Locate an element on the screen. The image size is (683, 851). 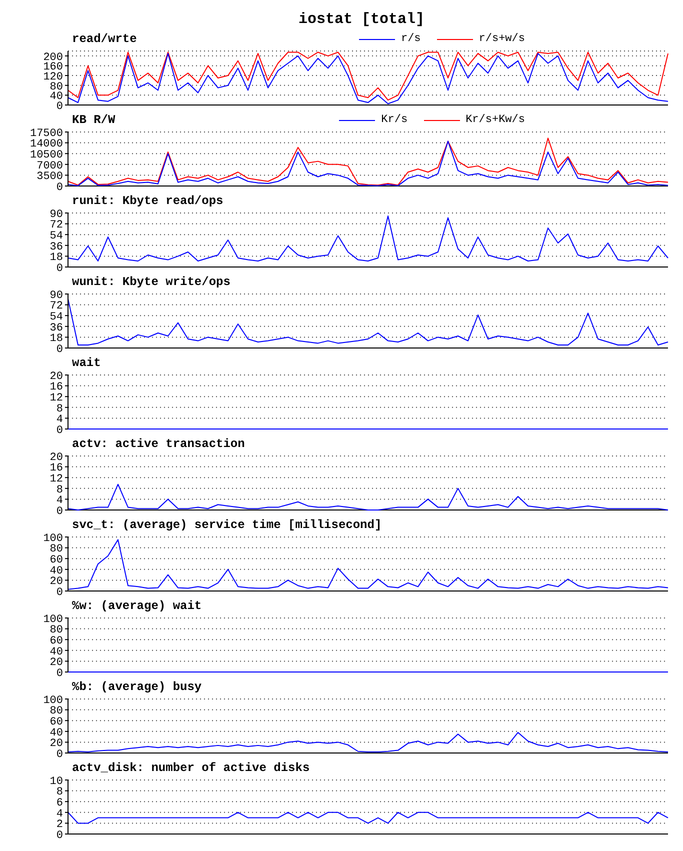
chart-title: %b: (average) busy is located at coordinates (137, 687).